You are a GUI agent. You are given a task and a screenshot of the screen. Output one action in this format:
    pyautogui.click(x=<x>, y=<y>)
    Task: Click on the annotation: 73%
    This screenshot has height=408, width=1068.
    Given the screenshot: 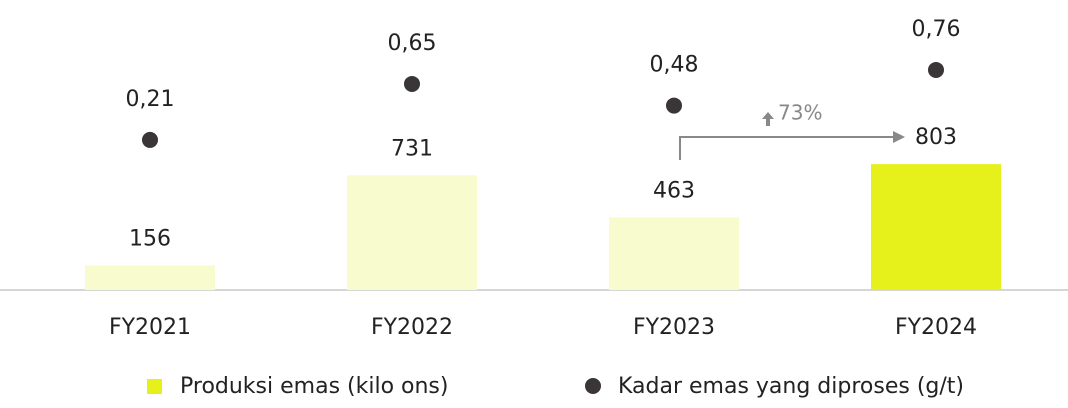 What is the action you would take?
    pyautogui.click(x=800, y=113)
    